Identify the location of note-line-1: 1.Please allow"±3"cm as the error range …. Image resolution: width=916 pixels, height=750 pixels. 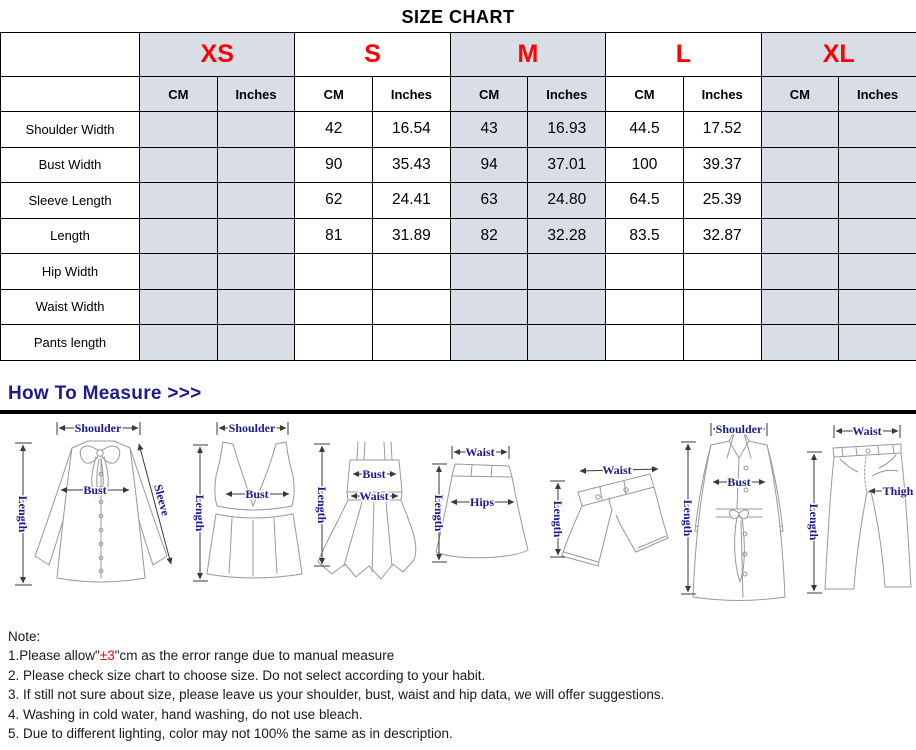
(462, 656).